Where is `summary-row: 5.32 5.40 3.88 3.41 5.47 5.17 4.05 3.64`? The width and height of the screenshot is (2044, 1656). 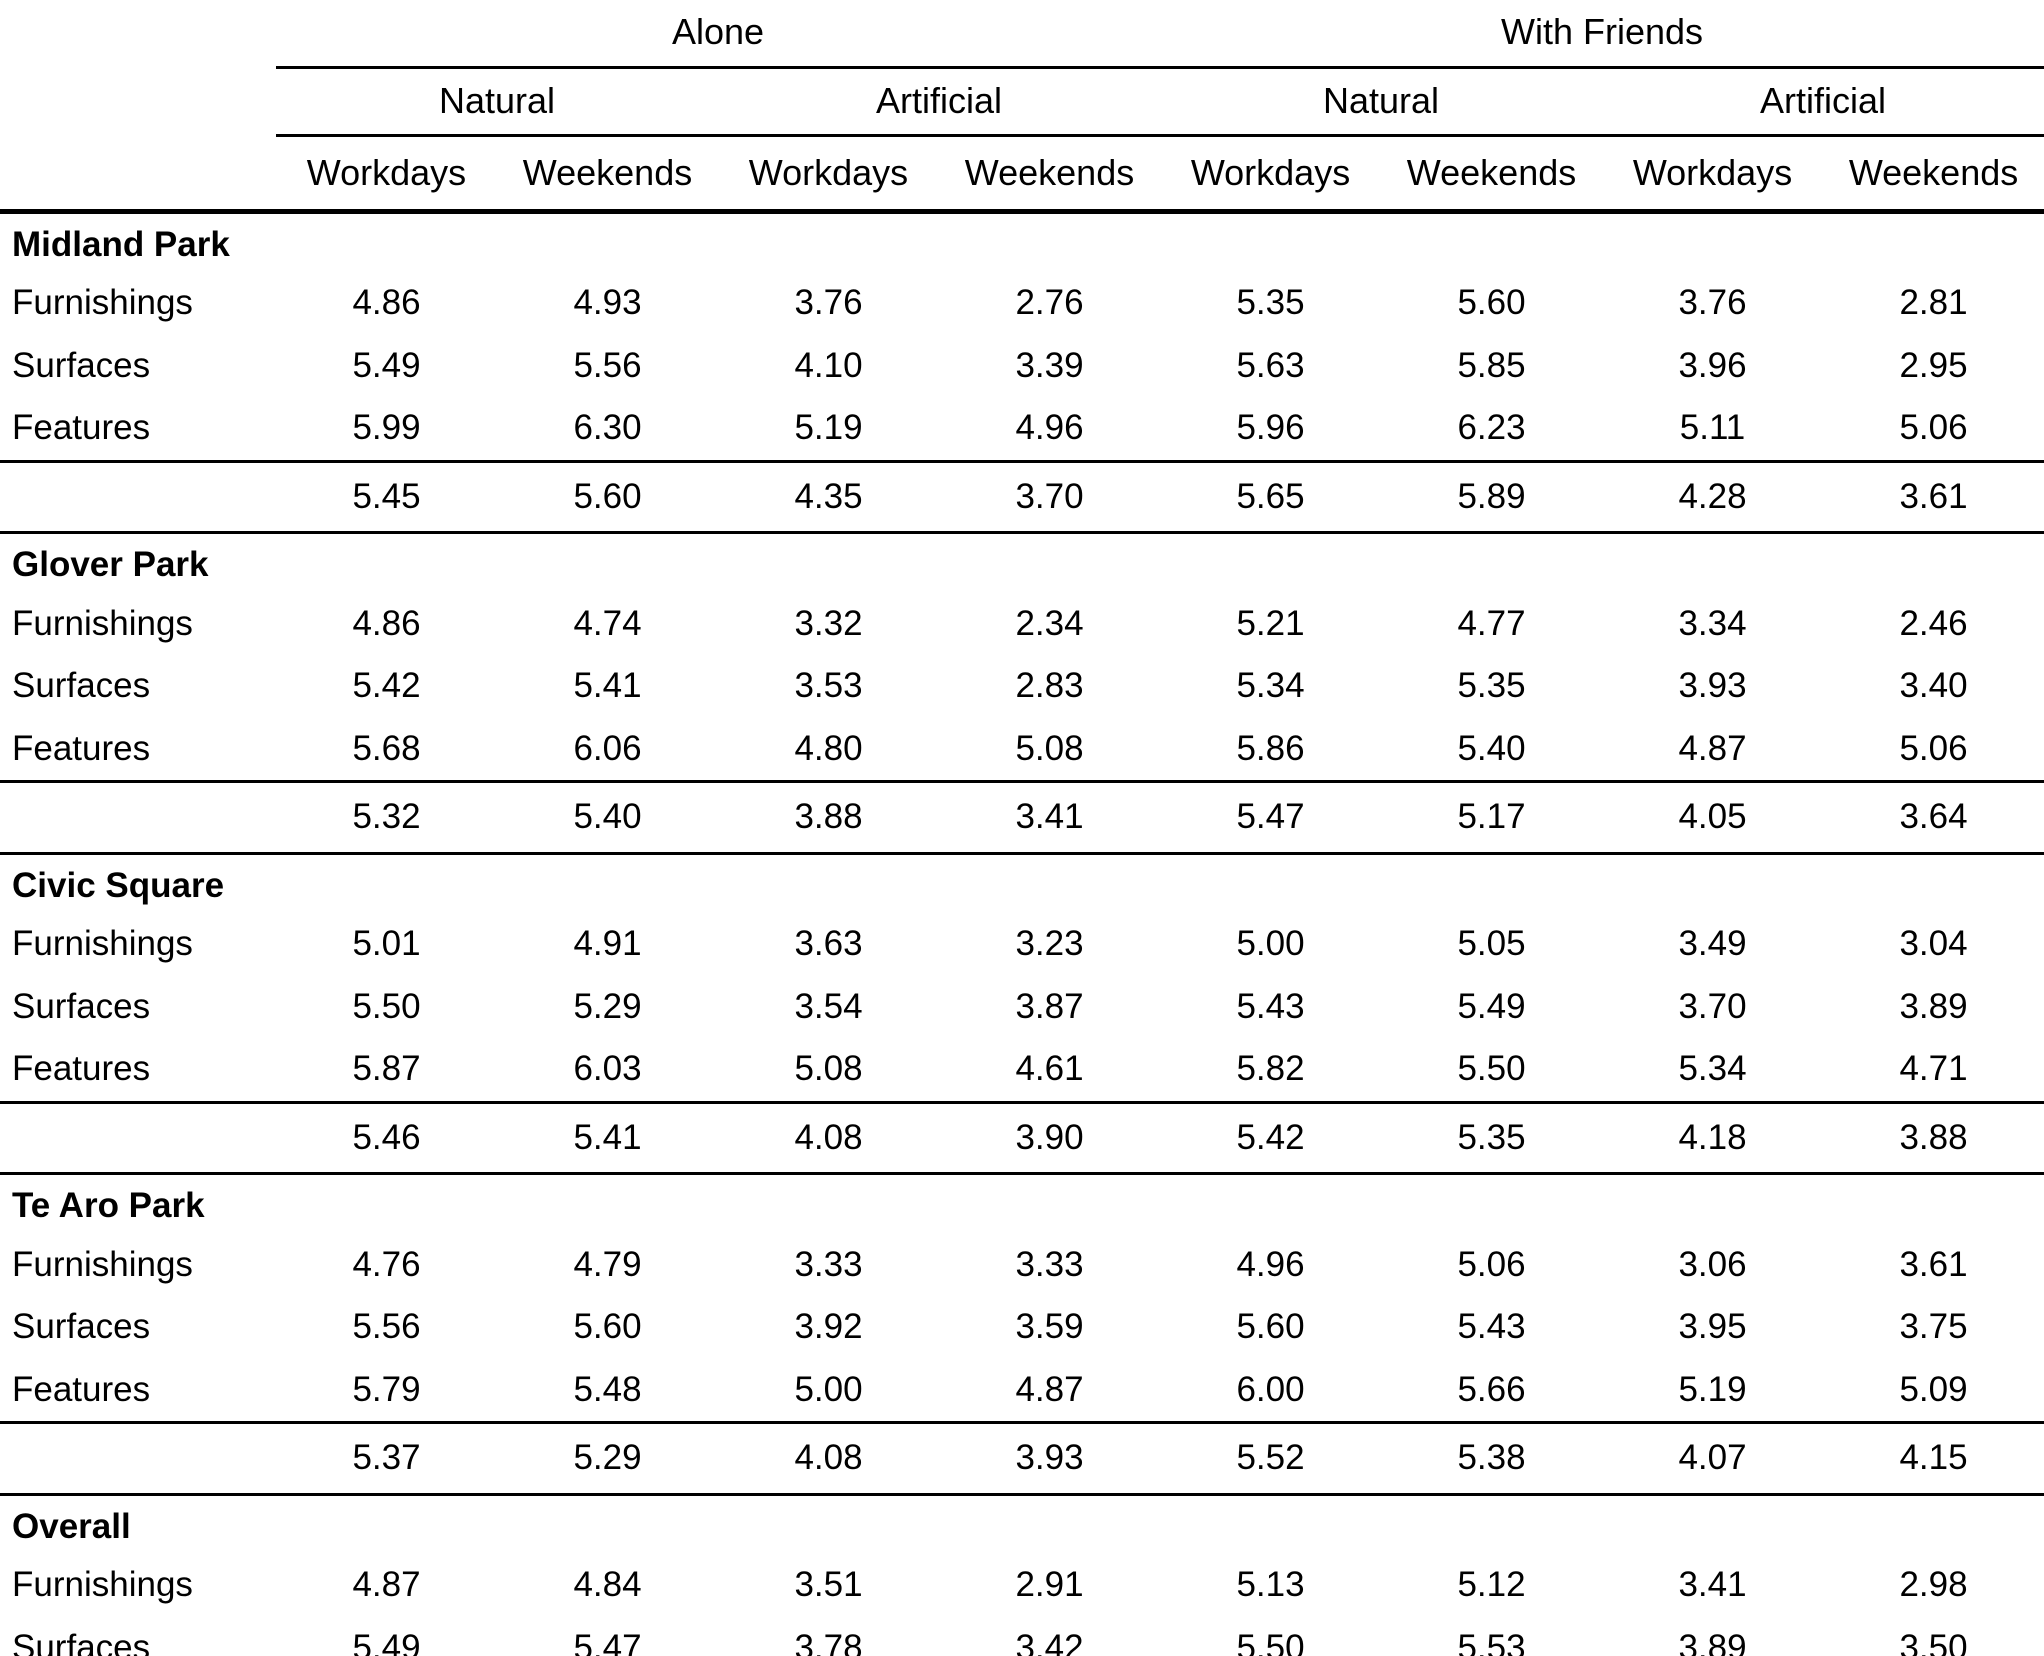
summary-row: 5.32 5.40 3.88 3.41 5.47 5.17 4.05 3.64 is located at coordinates (1022, 818).